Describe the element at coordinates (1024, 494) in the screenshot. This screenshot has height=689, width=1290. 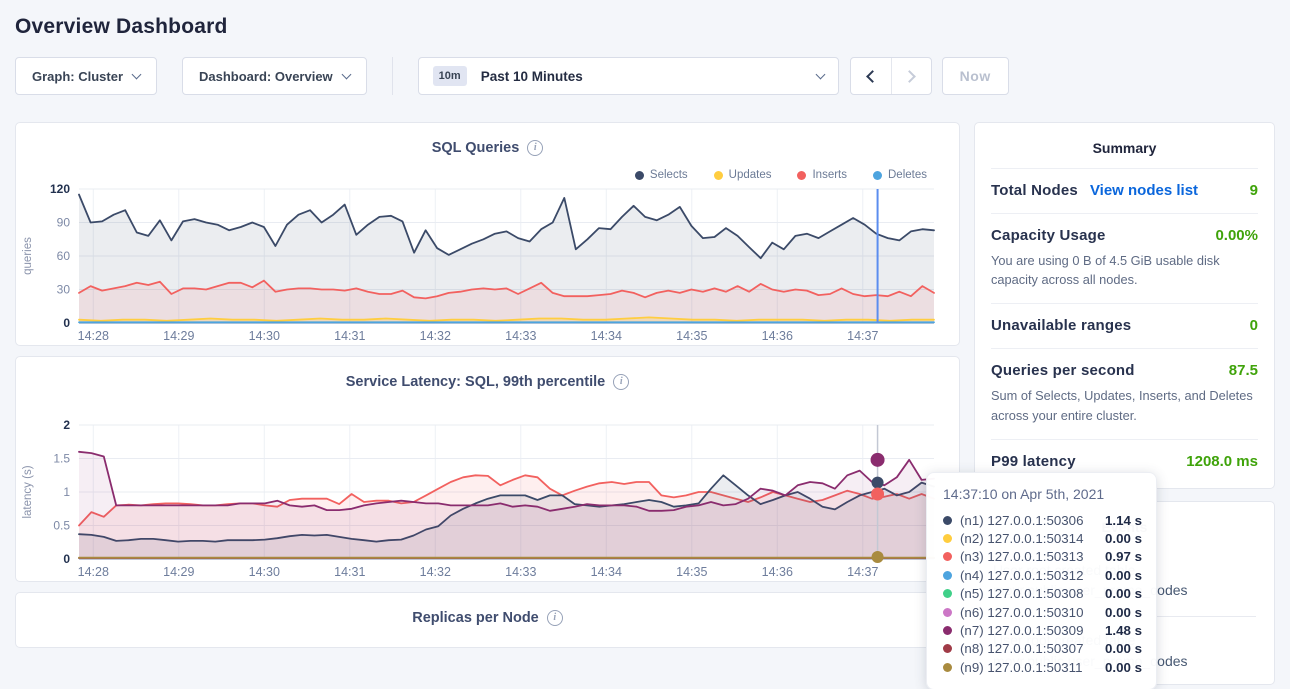
I see `tooltip-timestamp: 14:37:10 on Apr 5th, 2021` at that location.